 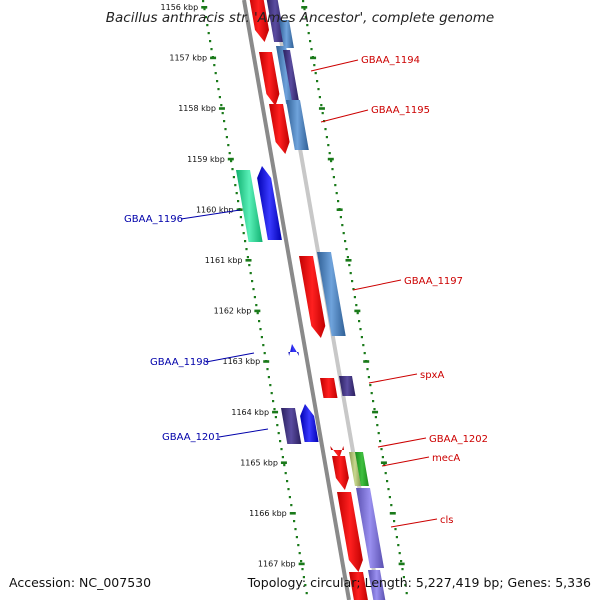 I want to click on tick-label: 1166 kbp, so click(x=268, y=513).